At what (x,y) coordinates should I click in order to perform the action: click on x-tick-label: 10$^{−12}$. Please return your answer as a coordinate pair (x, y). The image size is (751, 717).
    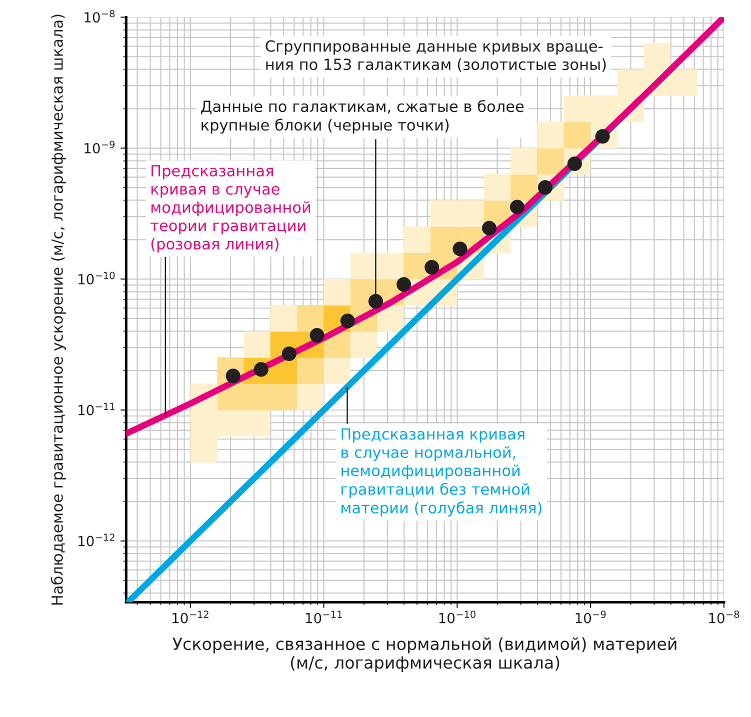
    Looking at the image, I should click on (190, 617).